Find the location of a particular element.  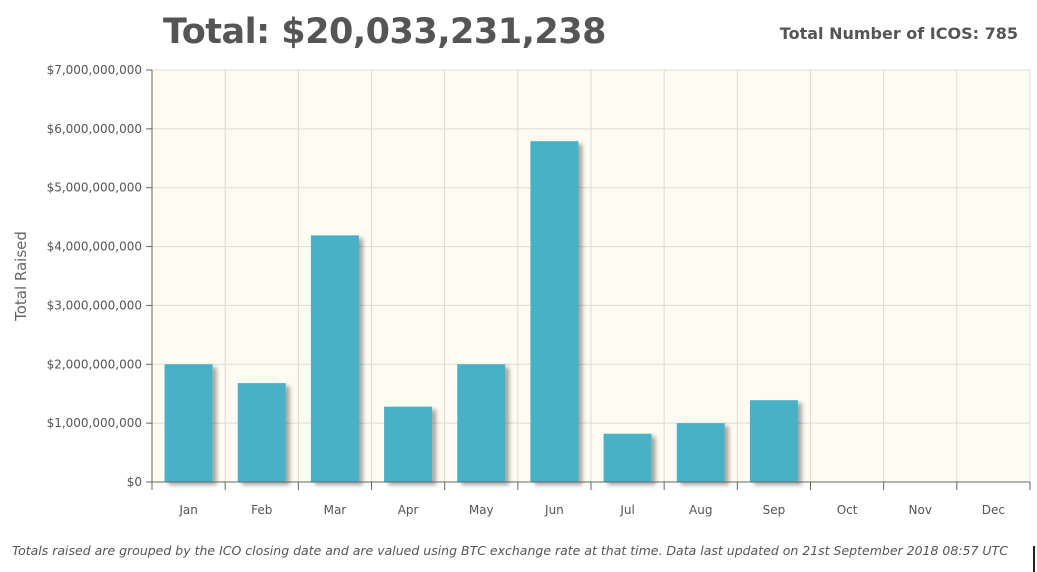

bar-apr is located at coordinates (408, 444).